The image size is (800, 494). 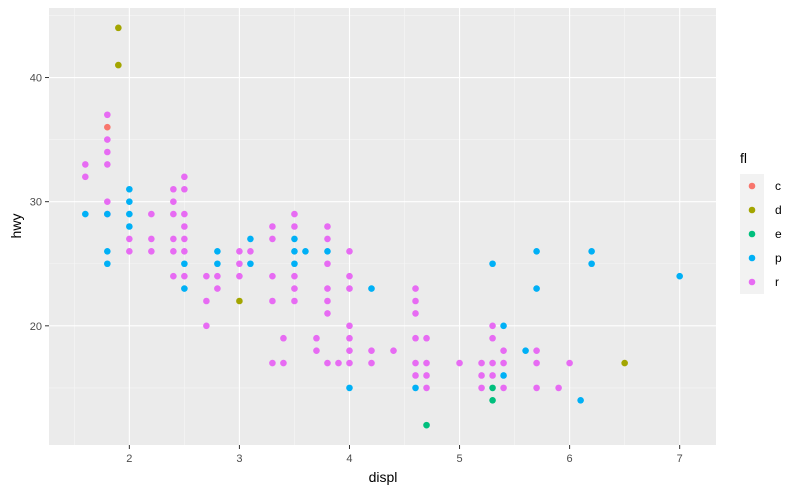 I want to click on x-axis: 2 3 4 5 6 7, so click(x=404, y=455).